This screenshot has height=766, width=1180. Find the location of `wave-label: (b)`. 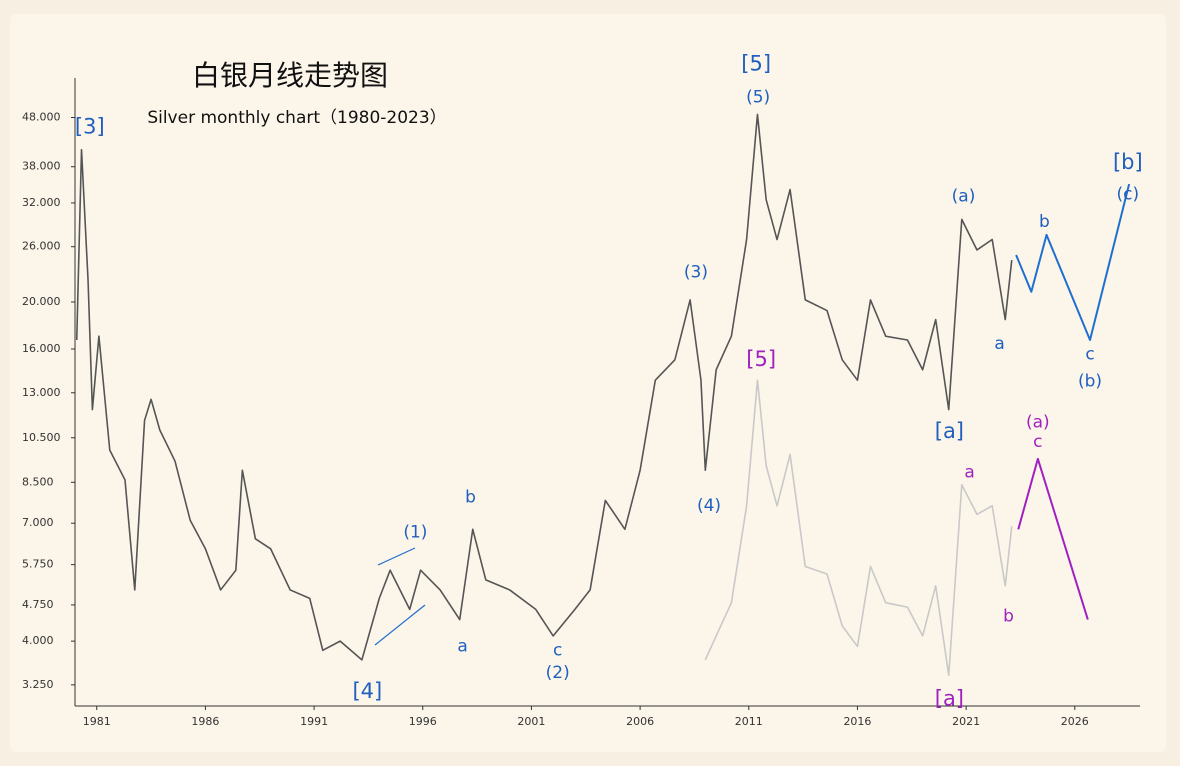

wave-label: (b) is located at coordinates (1090, 382).